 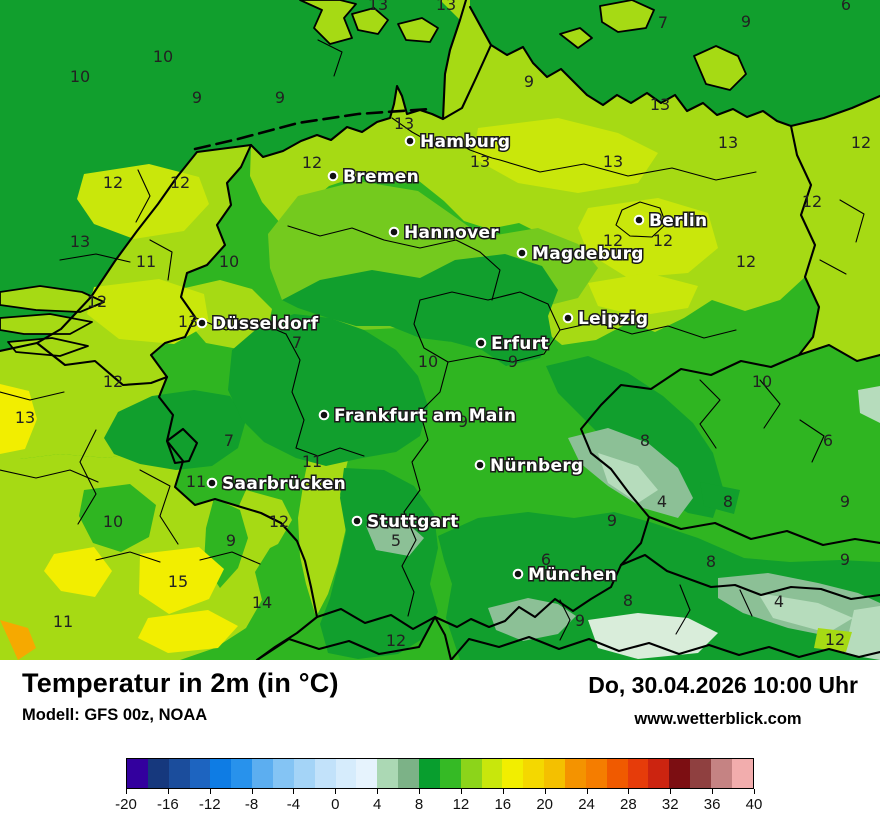 What do you see at coordinates (613, 319) in the screenshot?
I see `city-label-leipzig: Leipzig` at bounding box center [613, 319].